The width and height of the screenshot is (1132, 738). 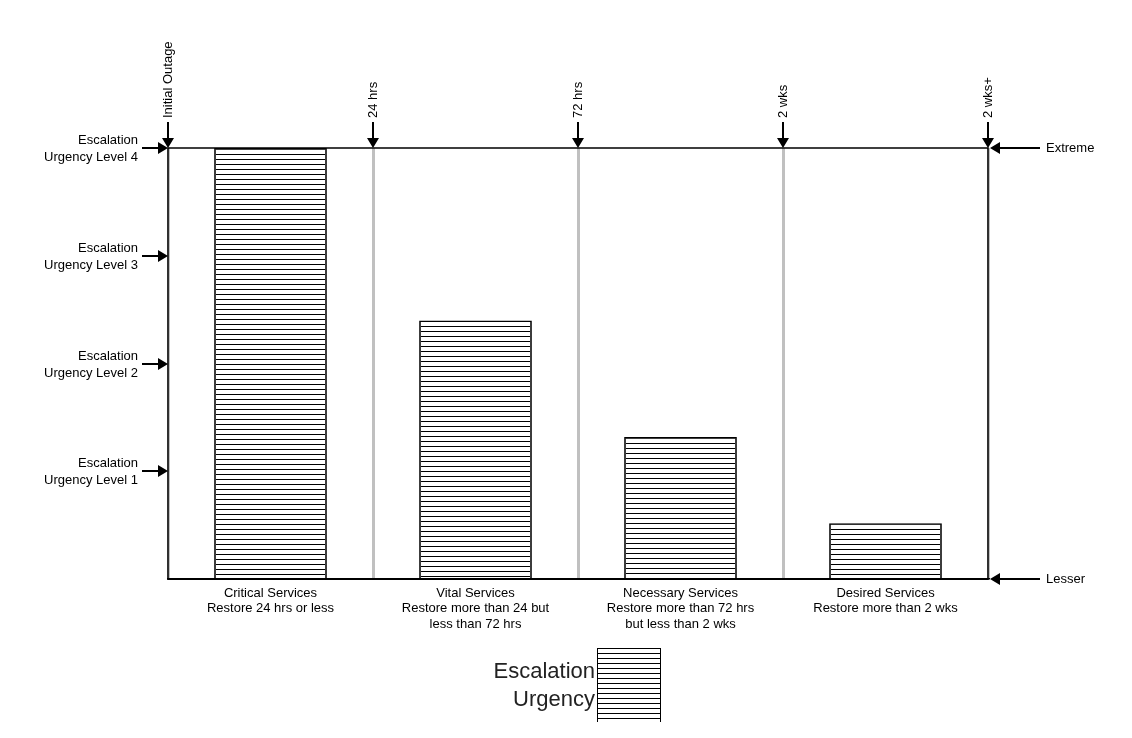 What do you see at coordinates (91, 255) in the screenshot?
I see `text: Escalation Urgency Level 3` at bounding box center [91, 255].